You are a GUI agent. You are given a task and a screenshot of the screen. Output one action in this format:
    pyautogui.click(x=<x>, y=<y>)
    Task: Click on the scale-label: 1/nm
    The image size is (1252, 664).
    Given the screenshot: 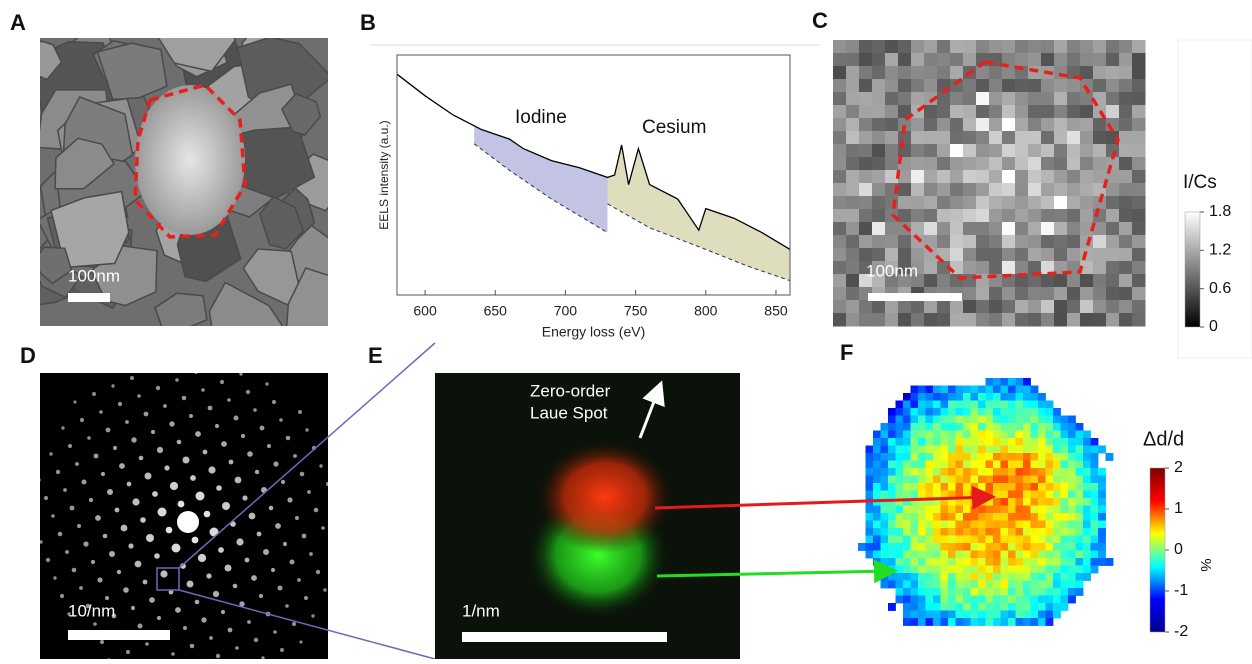 What is the action you would take?
    pyautogui.click(x=481, y=610)
    